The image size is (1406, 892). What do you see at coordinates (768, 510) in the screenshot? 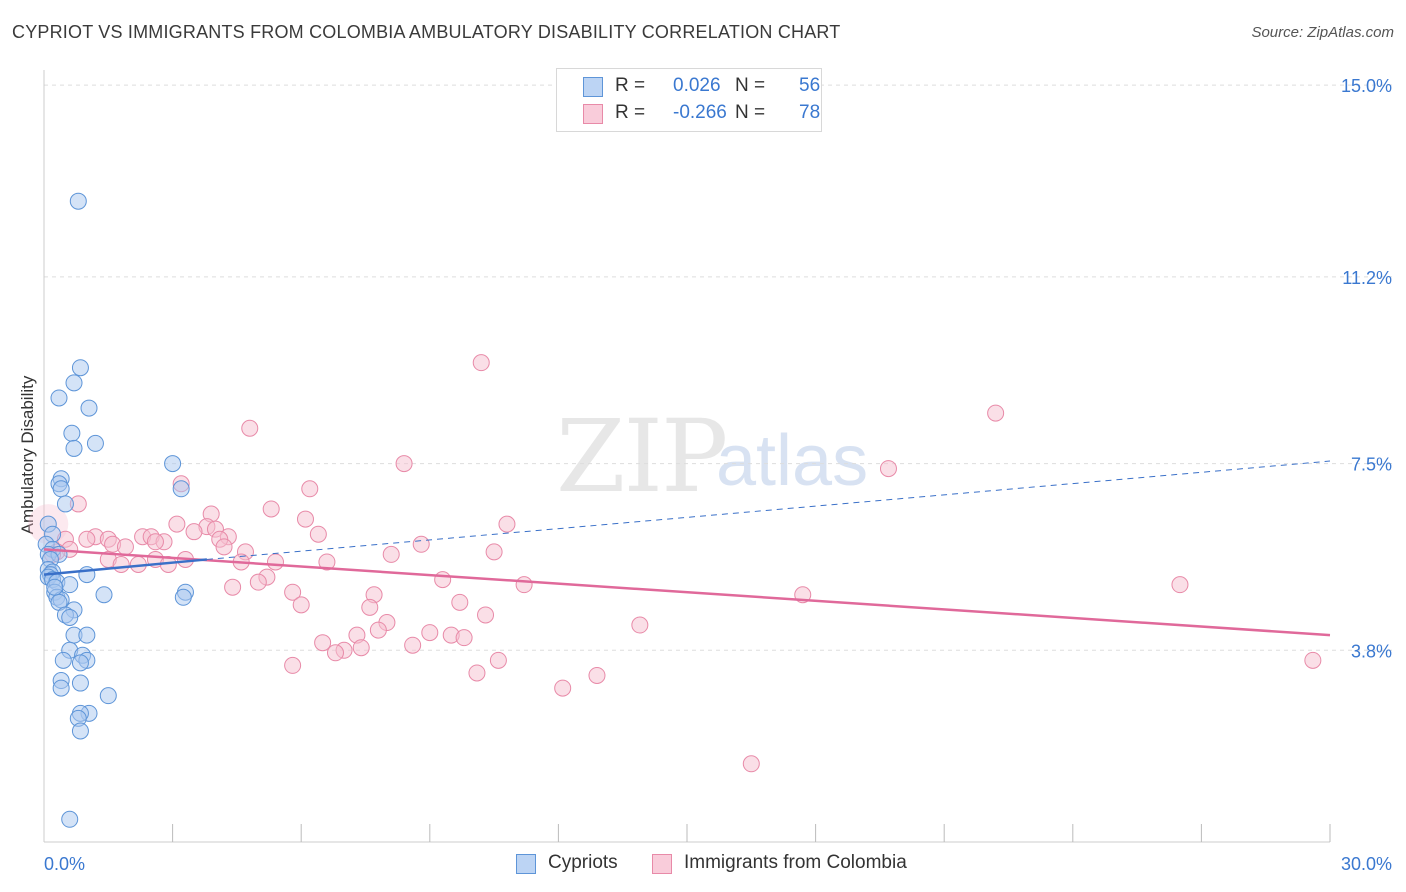
I see `cypriot-trend-extension` at bounding box center [768, 510].